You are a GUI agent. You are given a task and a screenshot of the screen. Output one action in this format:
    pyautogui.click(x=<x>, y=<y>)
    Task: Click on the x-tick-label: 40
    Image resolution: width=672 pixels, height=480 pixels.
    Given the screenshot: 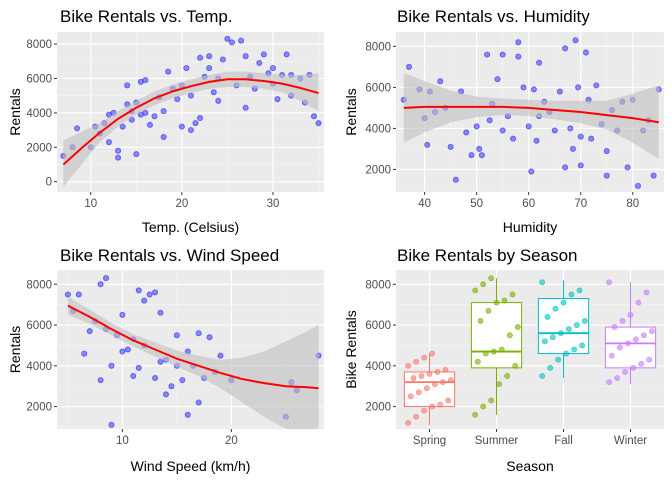 What is the action you would take?
    pyautogui.click(x=424, y=204)
    